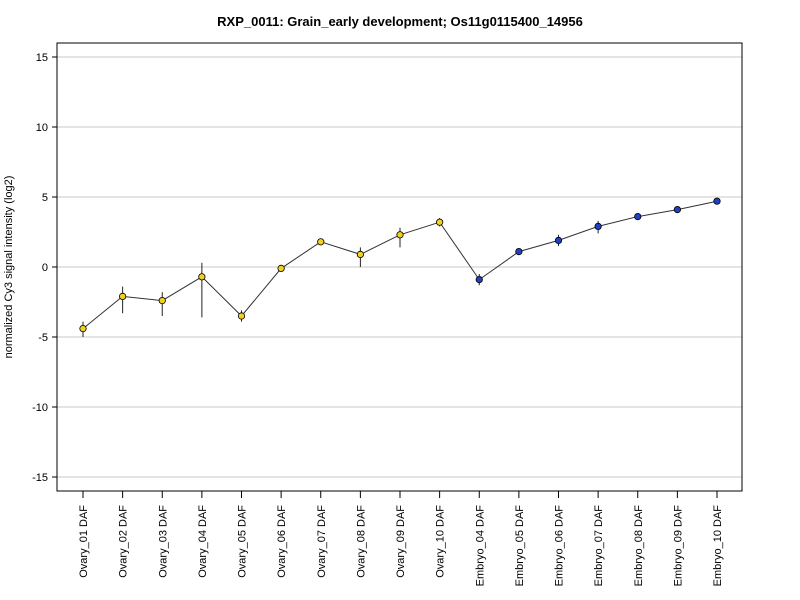 This screenshot has height=600, width=800. Describe the element at coordinates (441, 541) in the screenshot. I see `x-tick-label: Ovary_10 DAF` at that location.